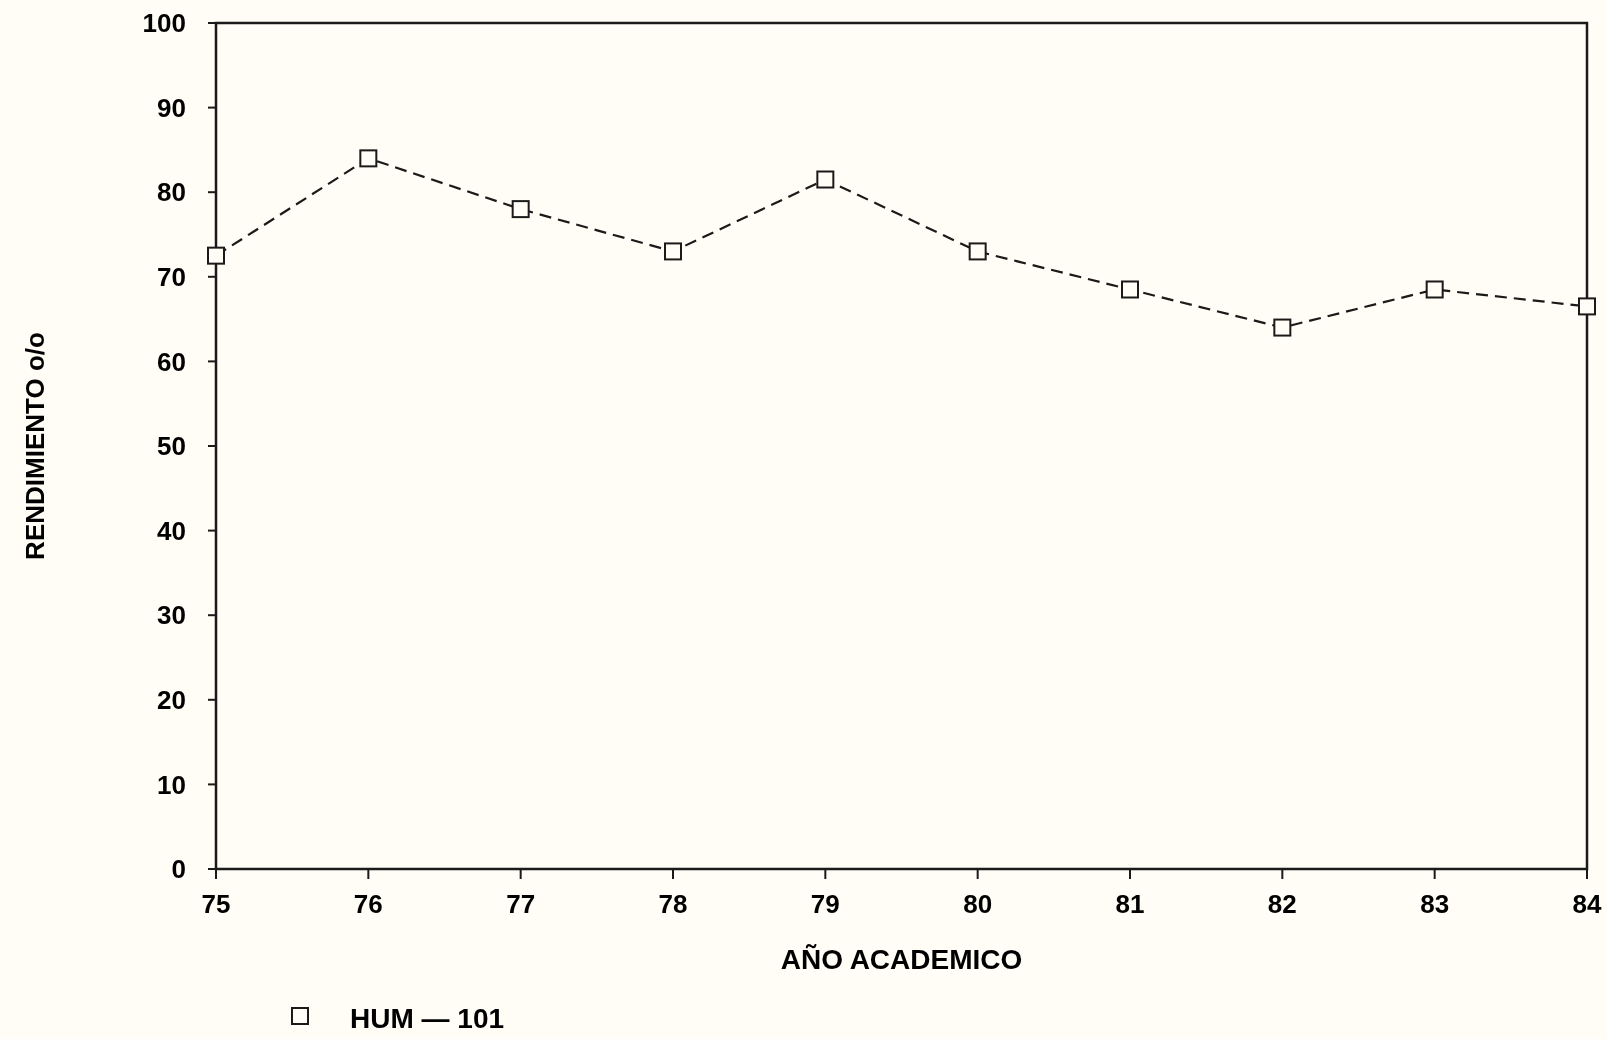  What do you see at coordinates (171, 530) in the screenshot?
I see `y-tick-label: 40` at bounding box center [171, 530].